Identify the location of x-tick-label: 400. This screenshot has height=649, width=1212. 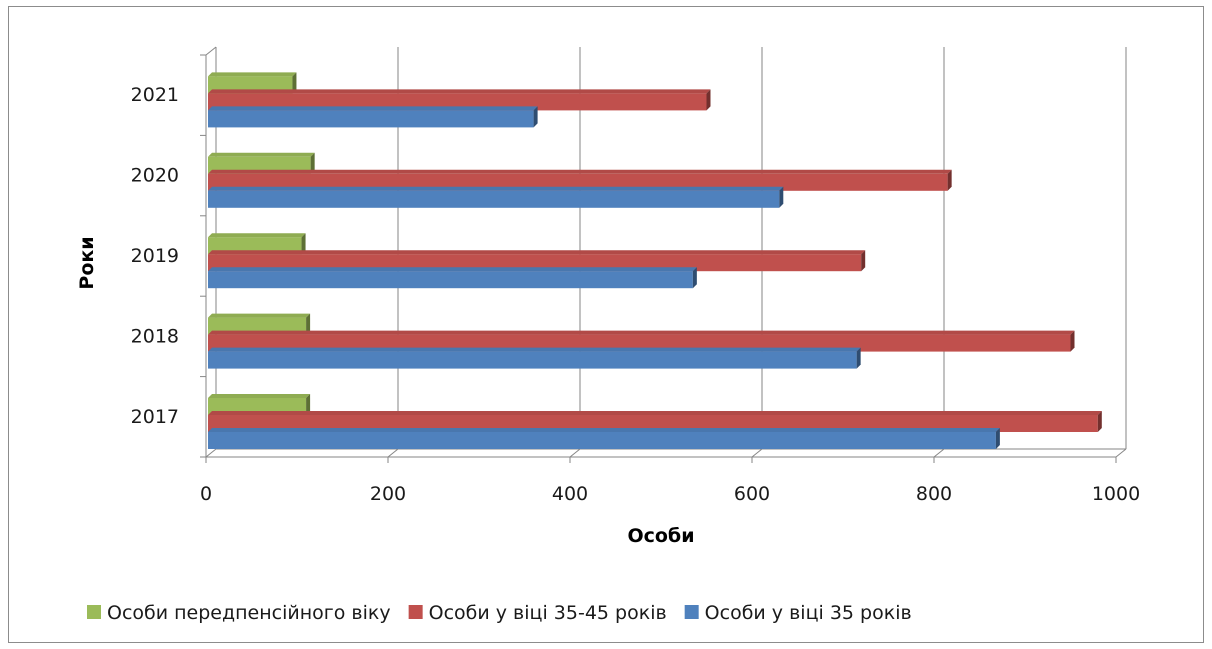
(570, 494).